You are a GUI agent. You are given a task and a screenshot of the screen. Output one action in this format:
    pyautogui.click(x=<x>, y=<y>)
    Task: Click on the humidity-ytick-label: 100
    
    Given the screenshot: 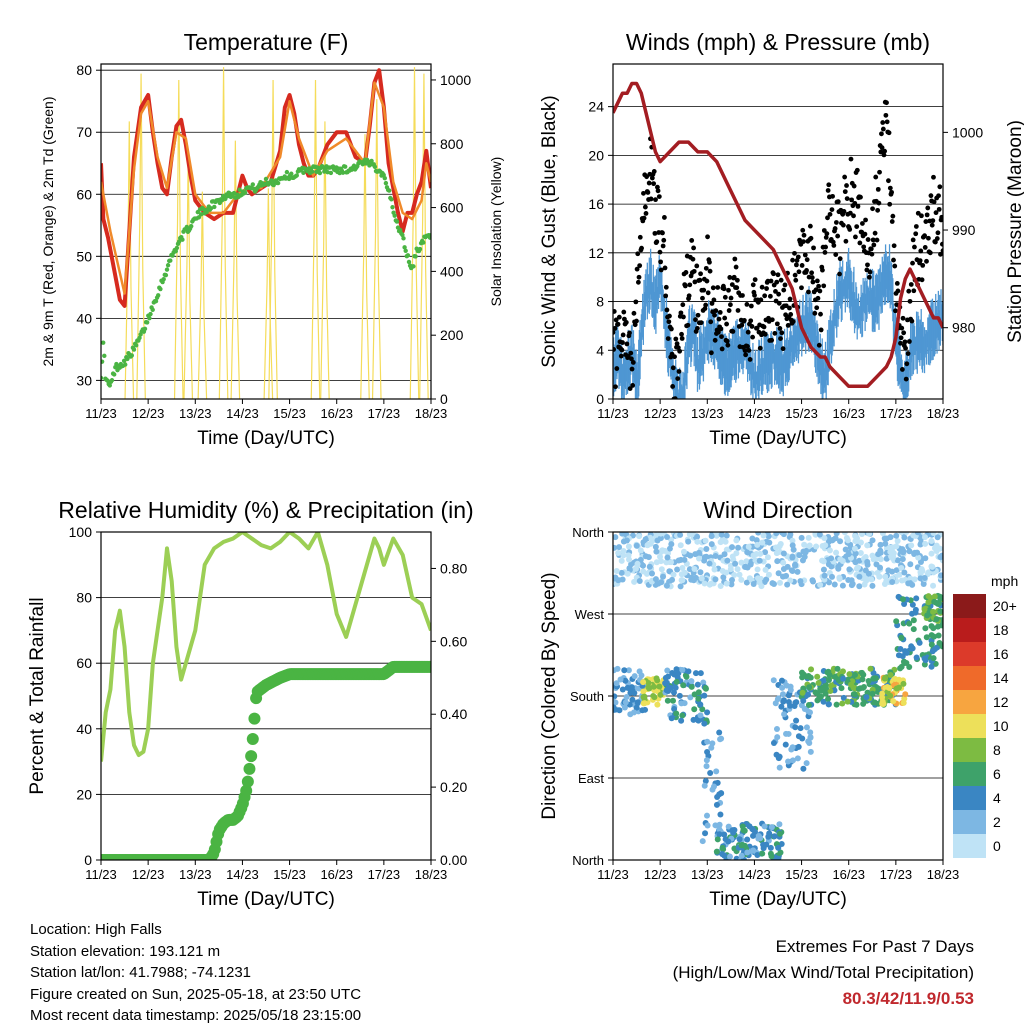 What is the action you would take?
    pyautogui.click(x=81, y=532)
    